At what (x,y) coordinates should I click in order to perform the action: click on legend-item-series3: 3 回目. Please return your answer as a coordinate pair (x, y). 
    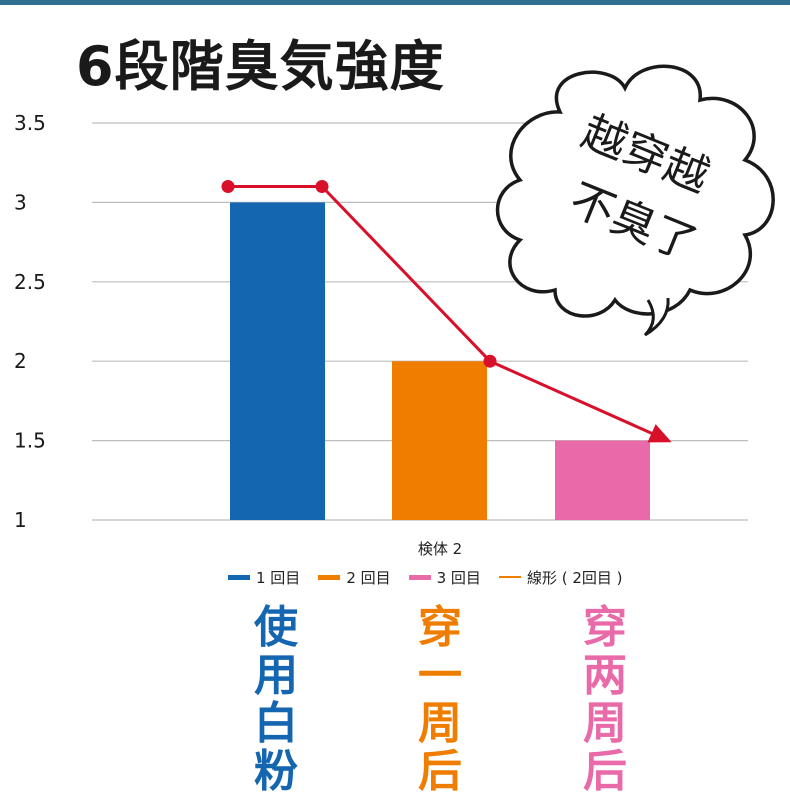
    Looking at the image, I should click on (444, 577).